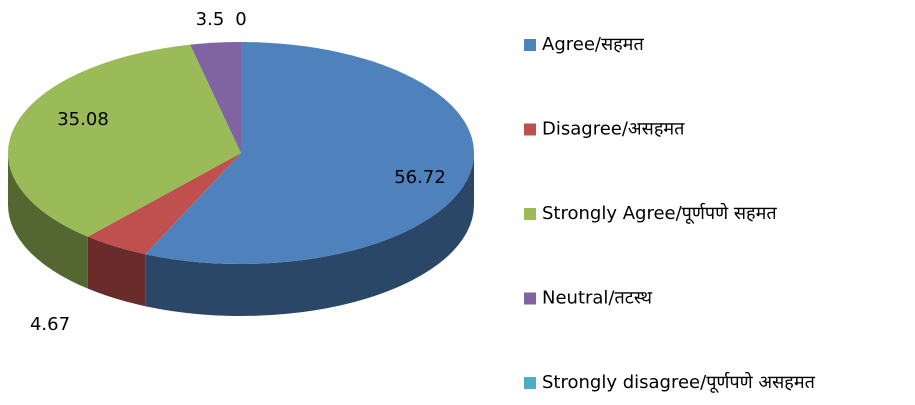 The height and width of the screenshot is (405, 915). What do you see at coordinates (593, 44) in the screenshot?
I see `legend-label: Agree/सहमत` at bounding box center [593, 44].